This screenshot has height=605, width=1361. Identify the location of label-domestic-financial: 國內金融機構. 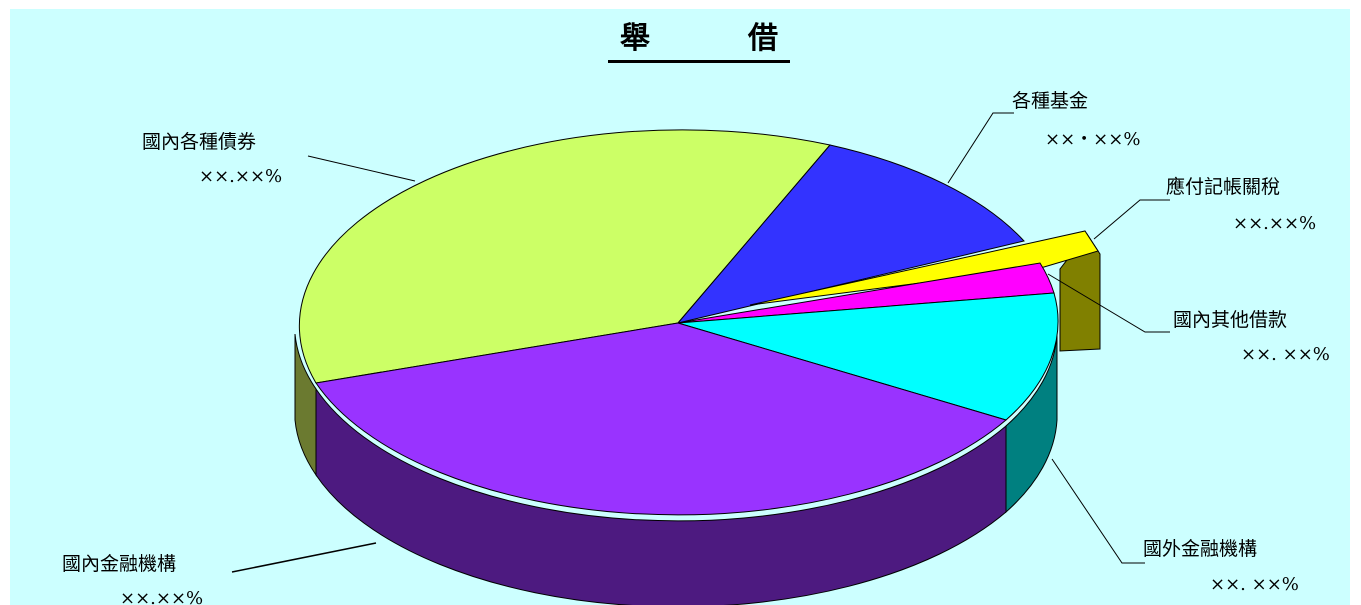
(119, 564).